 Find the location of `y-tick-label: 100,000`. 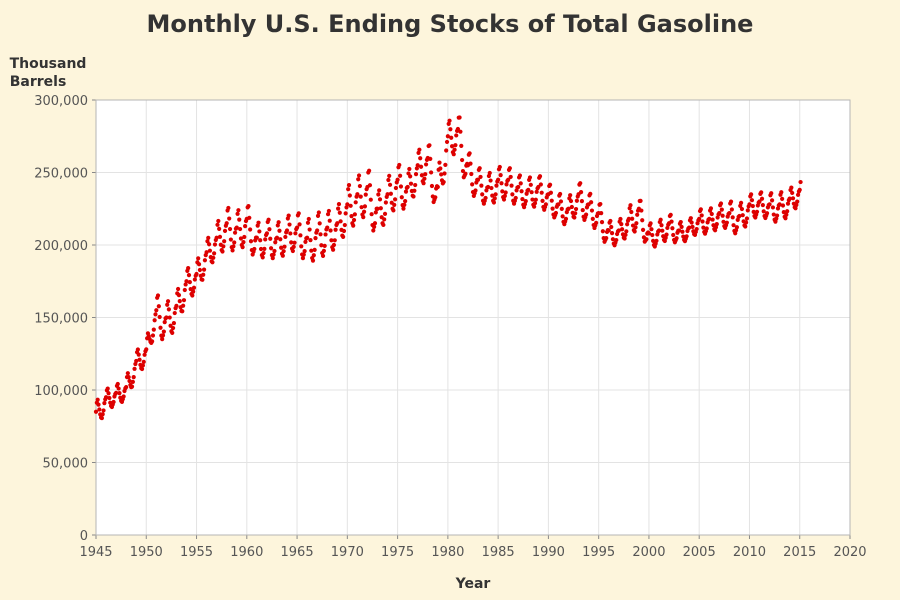

y-tick-label: 100,000 is located at coordinates (61, 391).